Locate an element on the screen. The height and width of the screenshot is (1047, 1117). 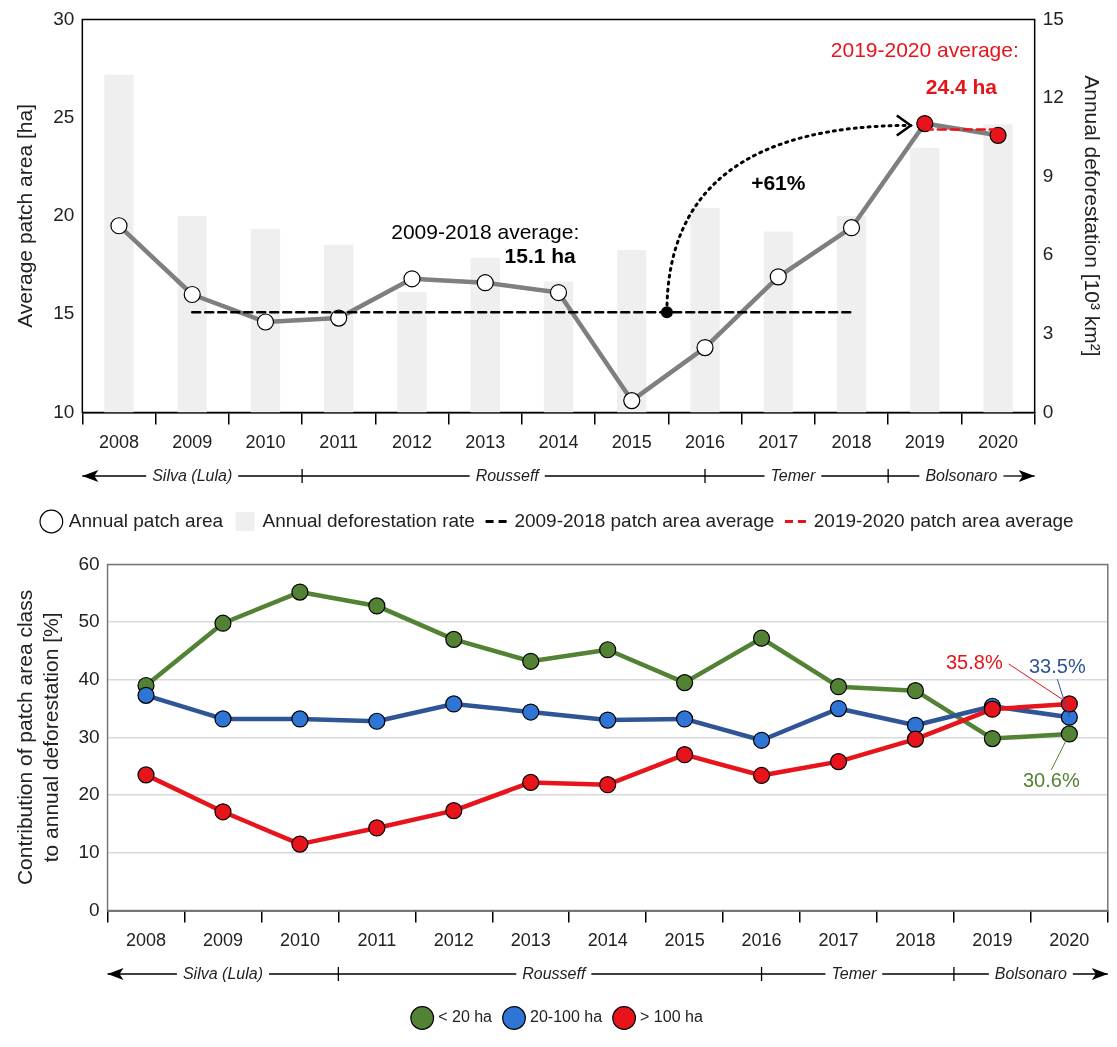
y-tick-label: 40 is located at coordinates (89, 678).